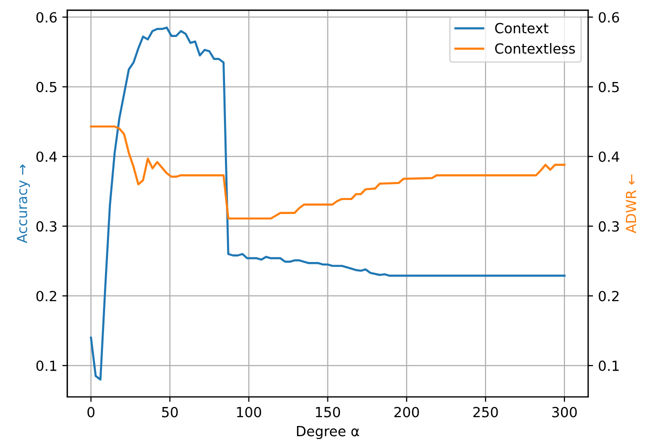 This screenshot has height=441, width=647. What do you see at coordinates (46, 366) in the screenshot?
I see `y-tick-label: 0.1` at bounding box center [46, 366].